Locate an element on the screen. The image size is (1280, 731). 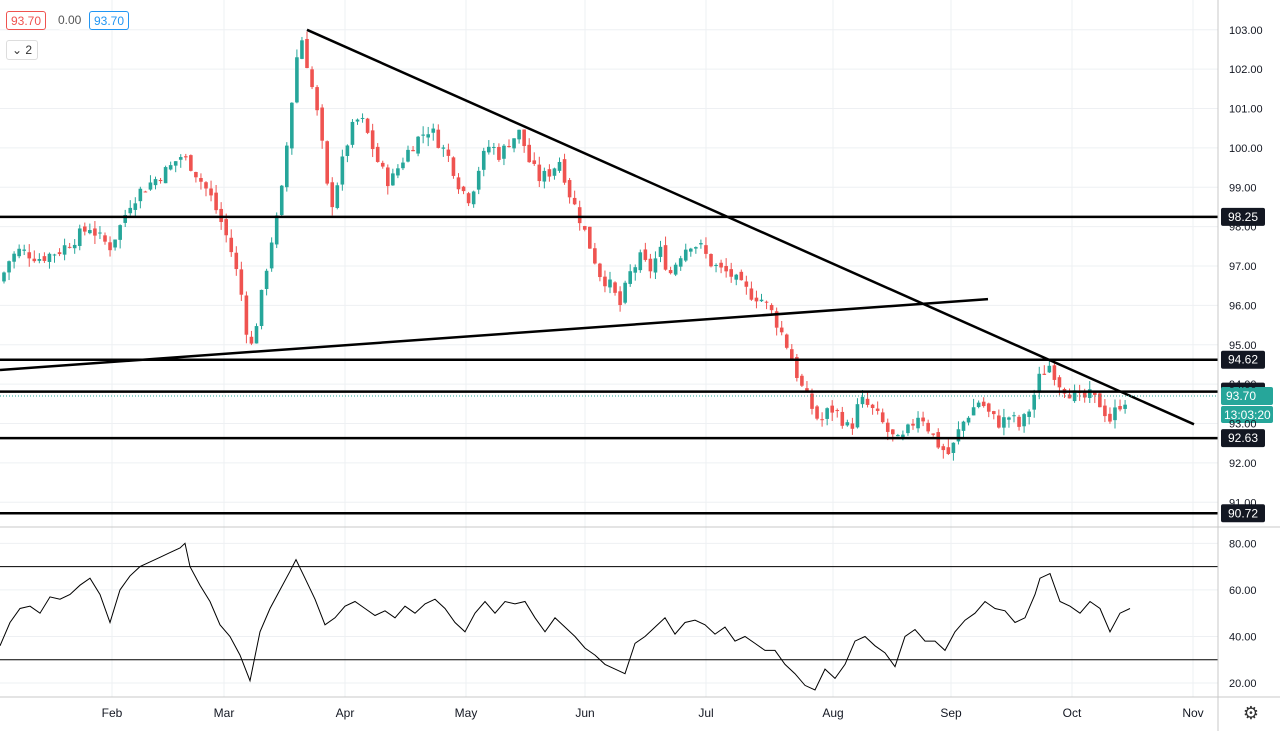
price-tick-label: 94.00 is located at coordinates (1243, 385).